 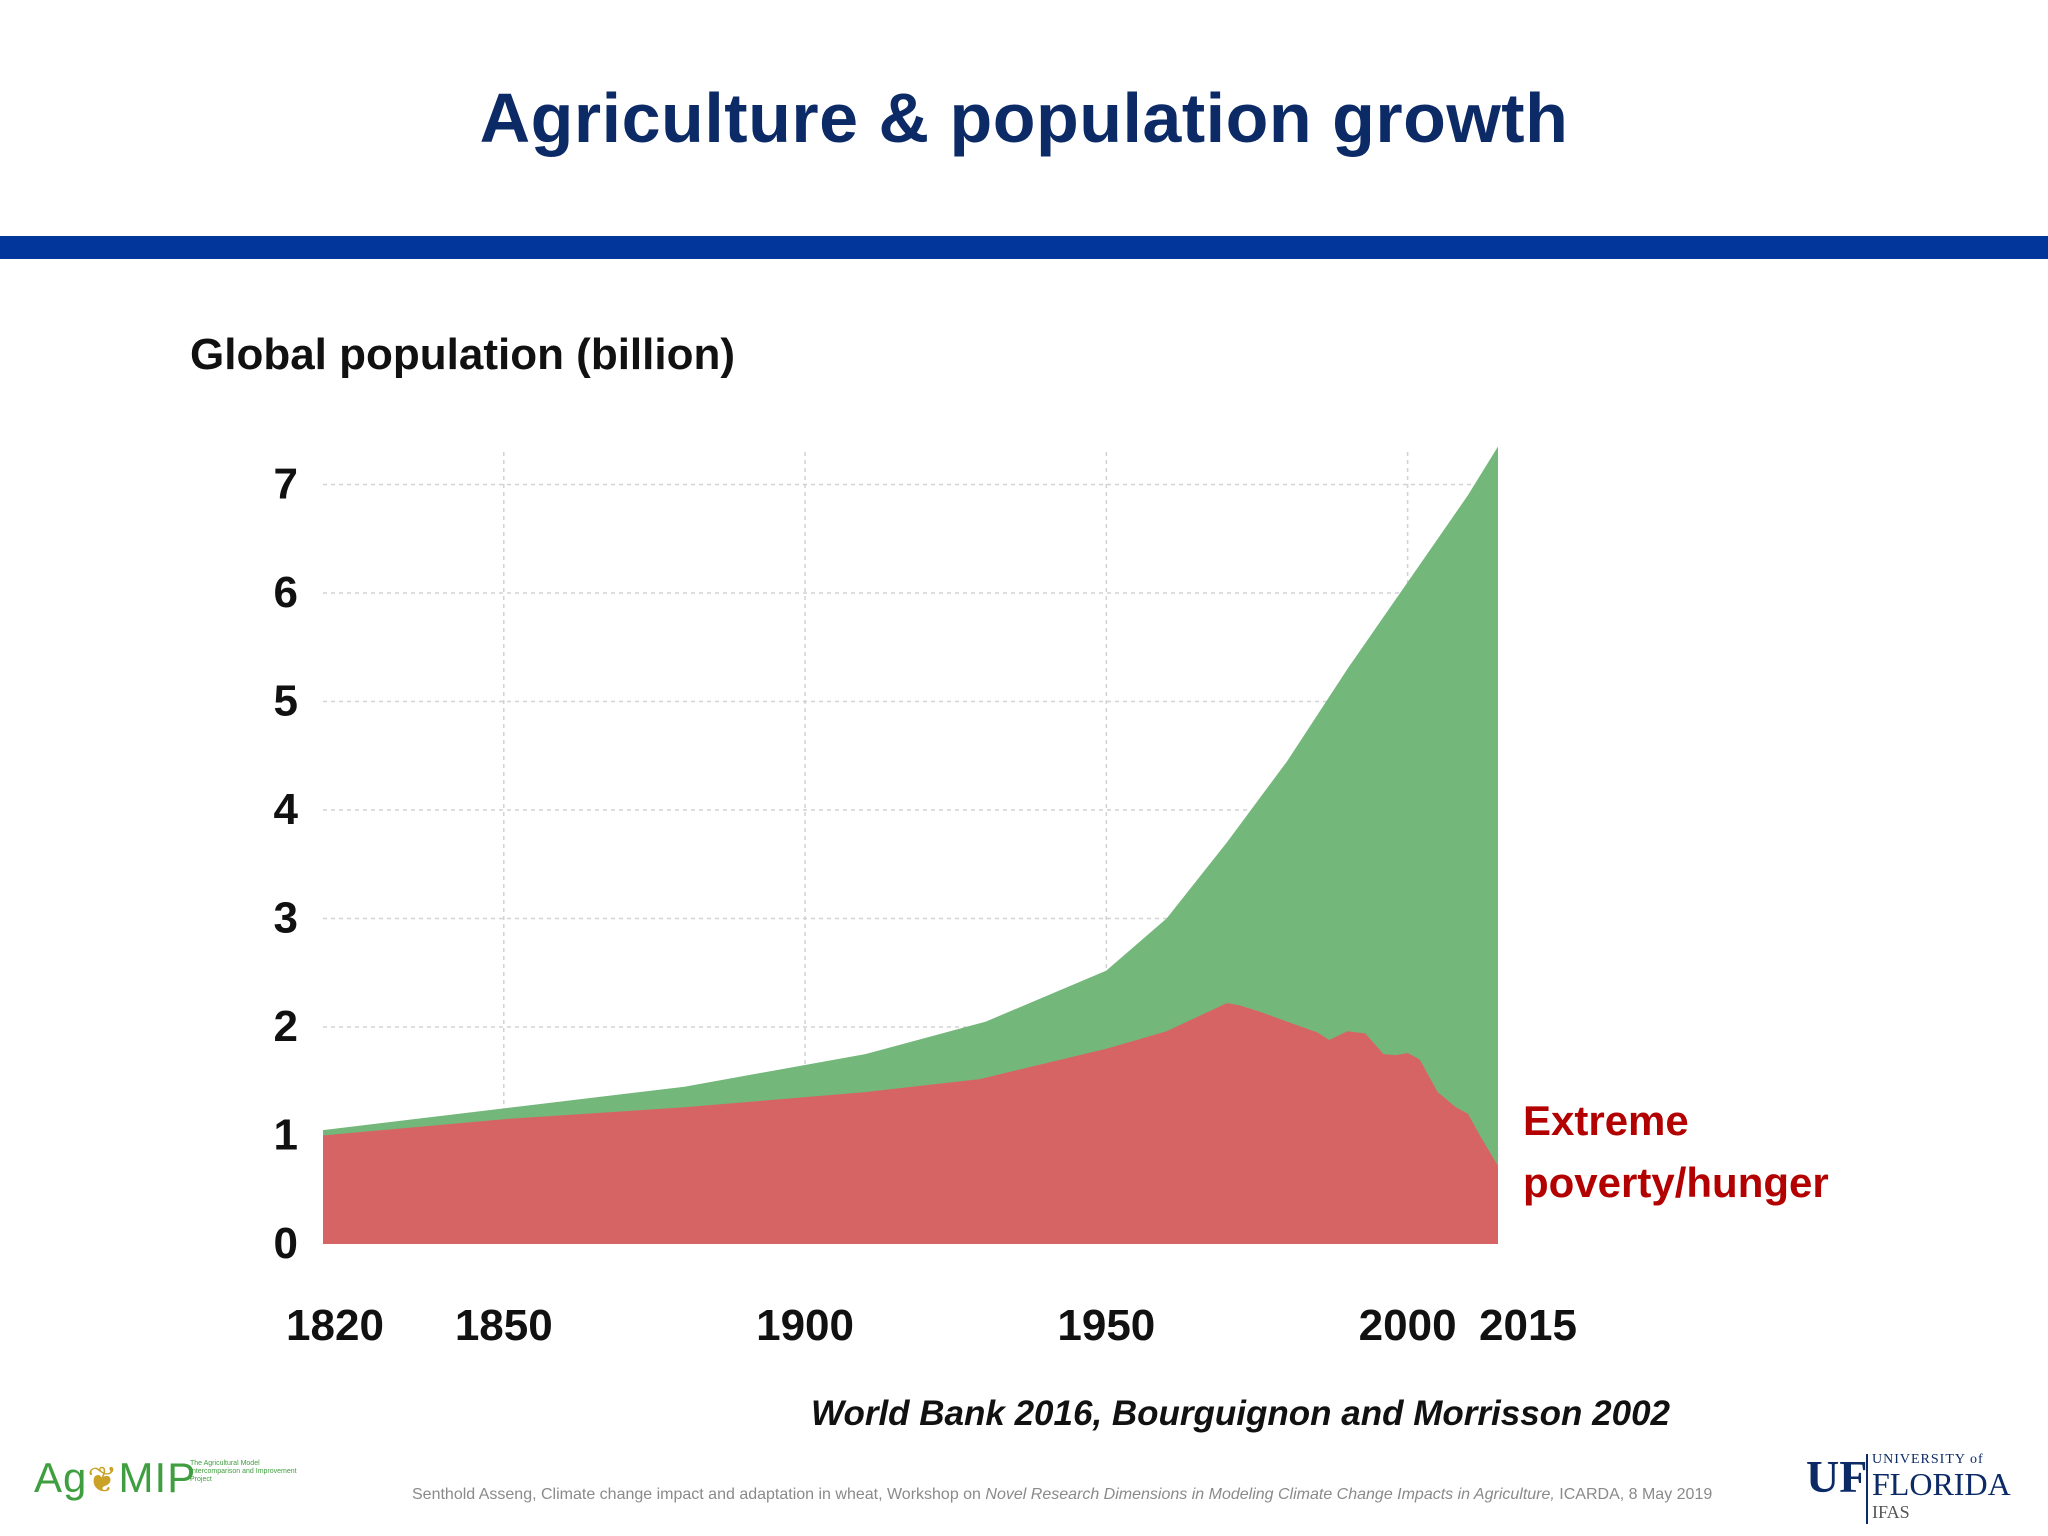 What do you see at coordinates (1891, 1512) in the screenshot?
I see `uf-ifas-text: IFAS` at bounding box center [1891, 1512].